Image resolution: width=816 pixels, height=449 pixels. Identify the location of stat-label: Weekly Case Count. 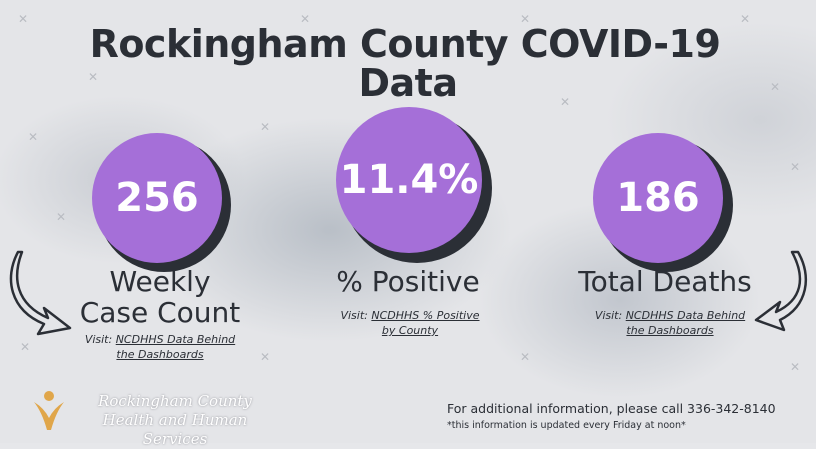
(160, 297).